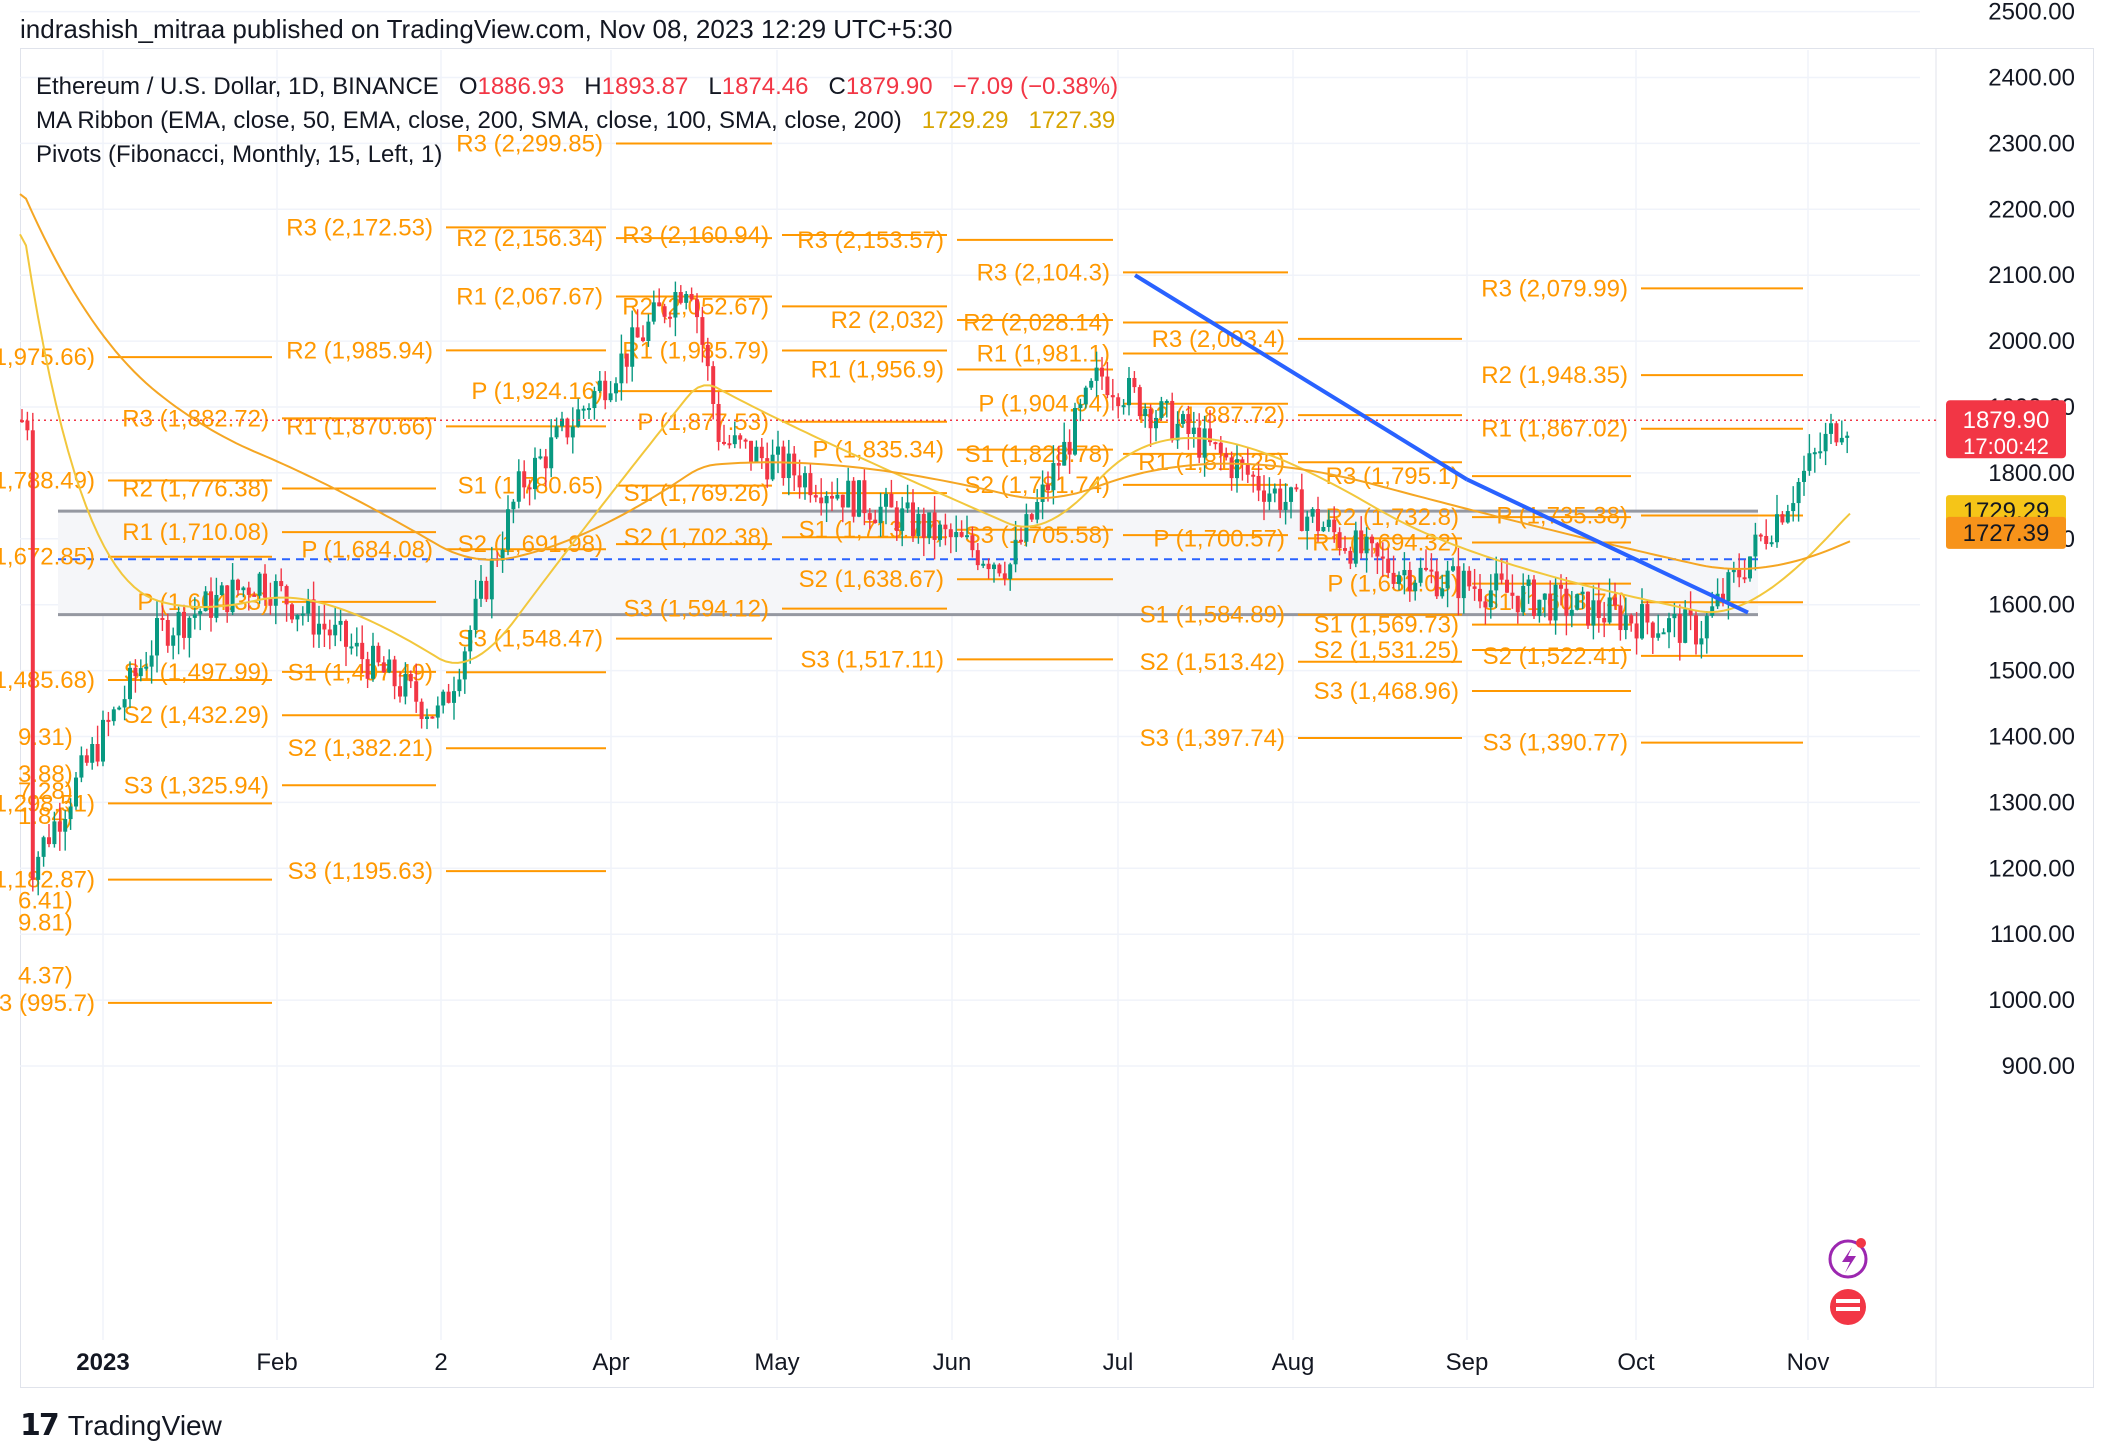 Image resolution: width=2108 pixels, height=1456 pixels. I want to click on pivot-label: R3 (2,172.53), so click(359, 227).